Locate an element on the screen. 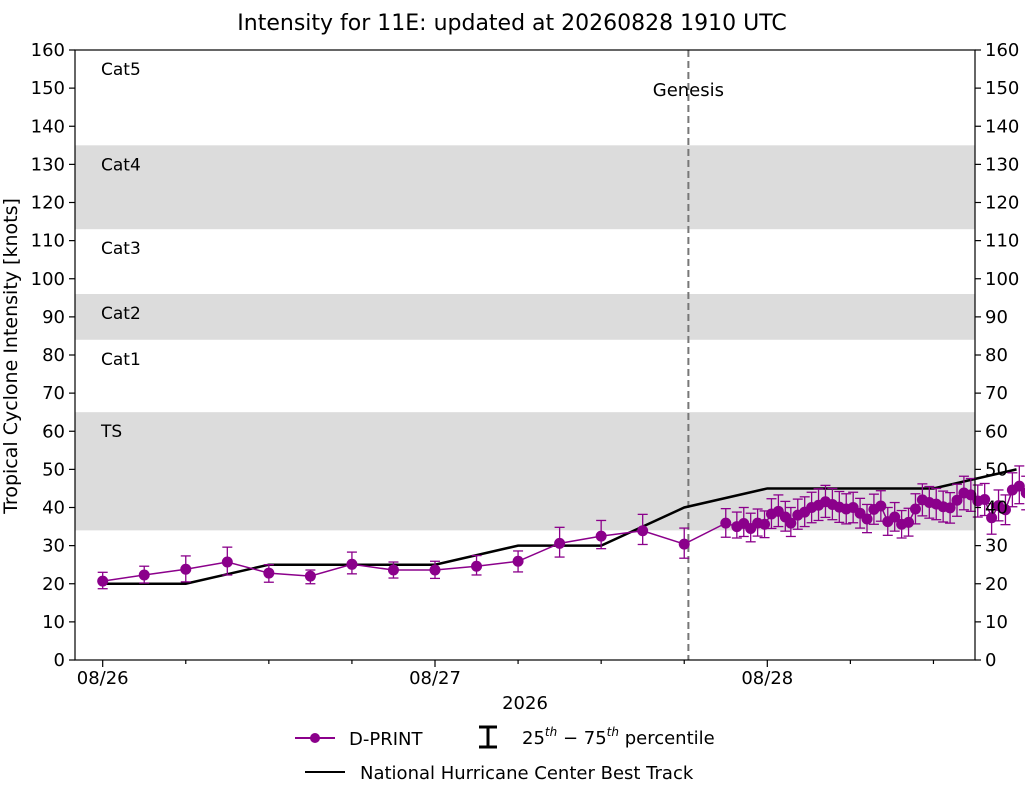  y-tick-label-right: 30 is located at coordinates (996, 546).